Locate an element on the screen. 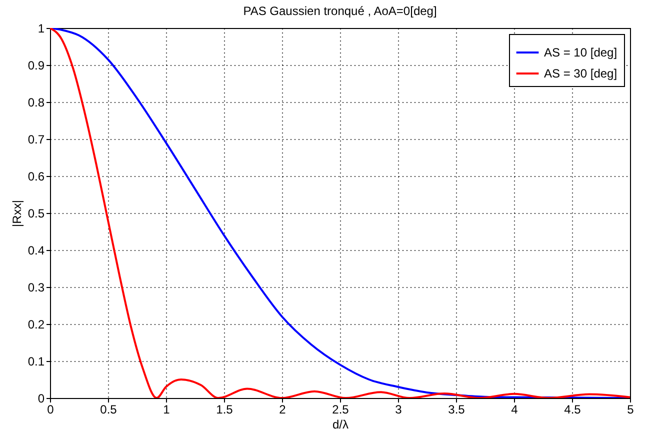 The width and height of the screenshot is (648, 442). x-tick-label: 4.5 is located at coordinates (573, 409).